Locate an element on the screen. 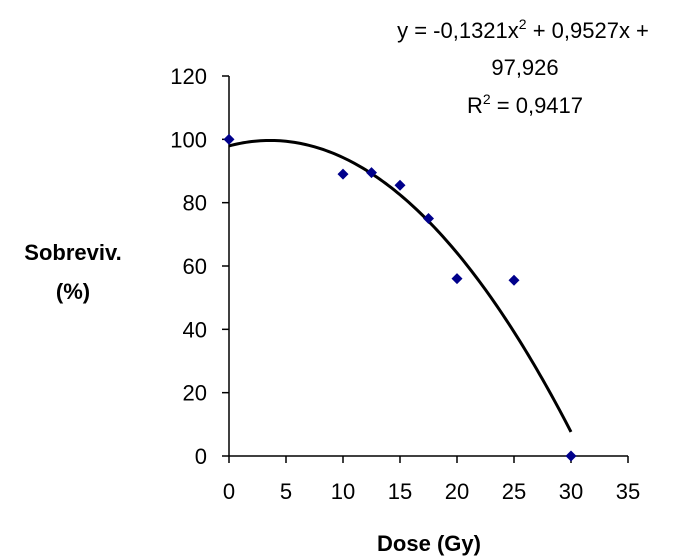  r-squared-label: R2 = 0,9417 is located at coordinates (525, 104).